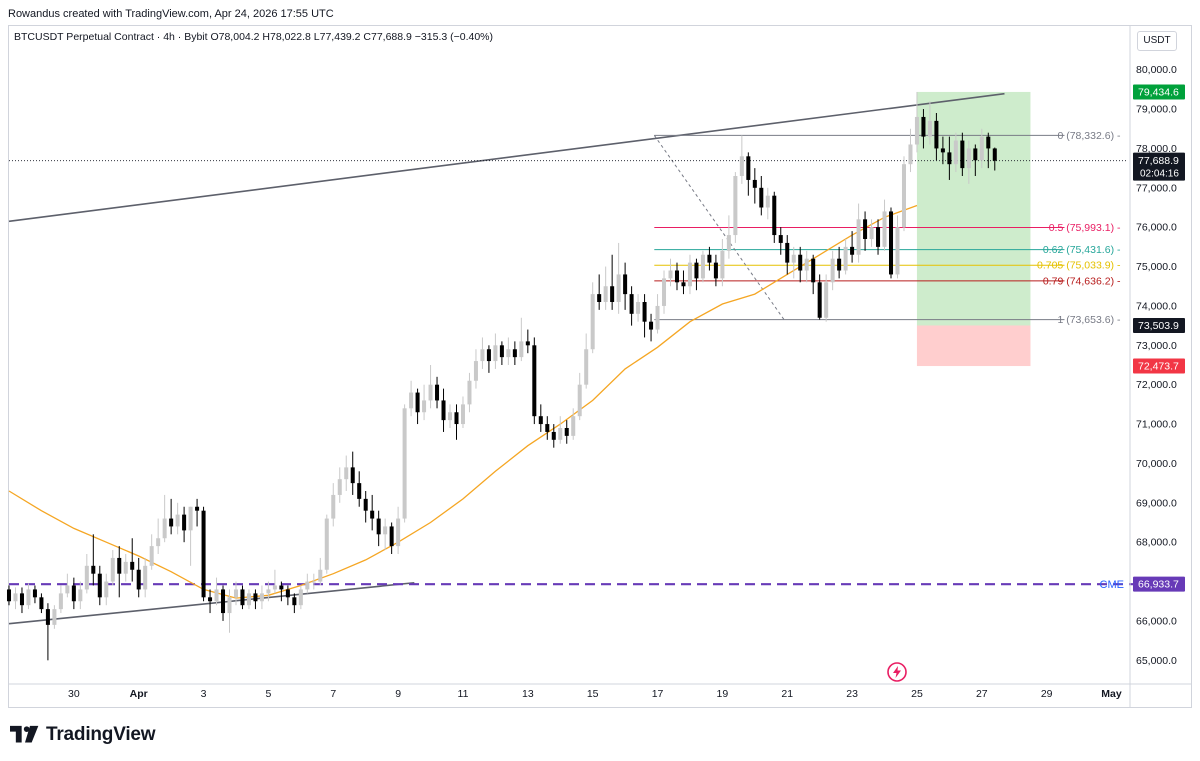 The width and height of the screenshot is (1200, 761). What do you see at coordinates (897, 672) in the screenshot?
I see `lightning-icon` at bounding box center [897, 672].